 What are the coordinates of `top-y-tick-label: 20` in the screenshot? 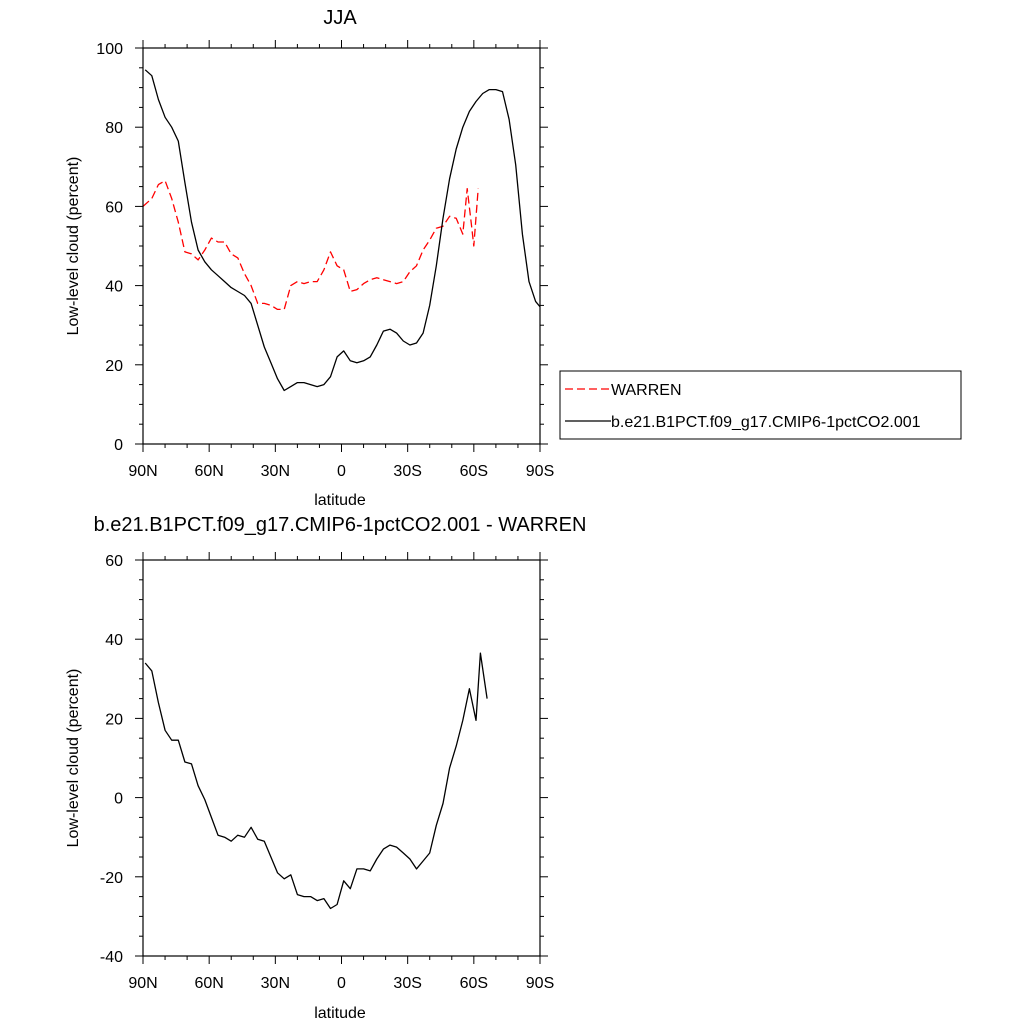 It's located at (114, 366).